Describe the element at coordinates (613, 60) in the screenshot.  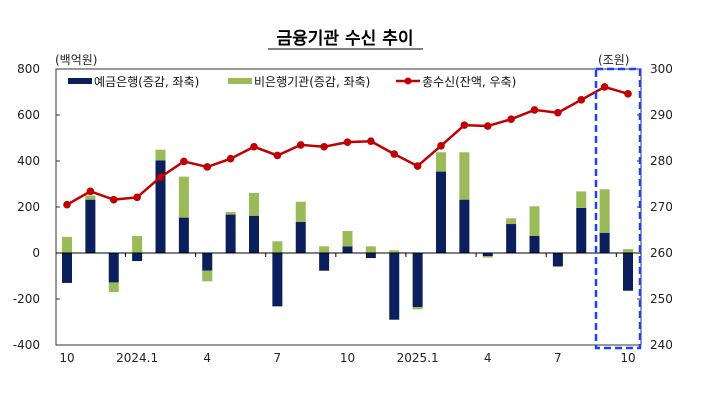
I see `right-axis-unit: (조원)` at that location.